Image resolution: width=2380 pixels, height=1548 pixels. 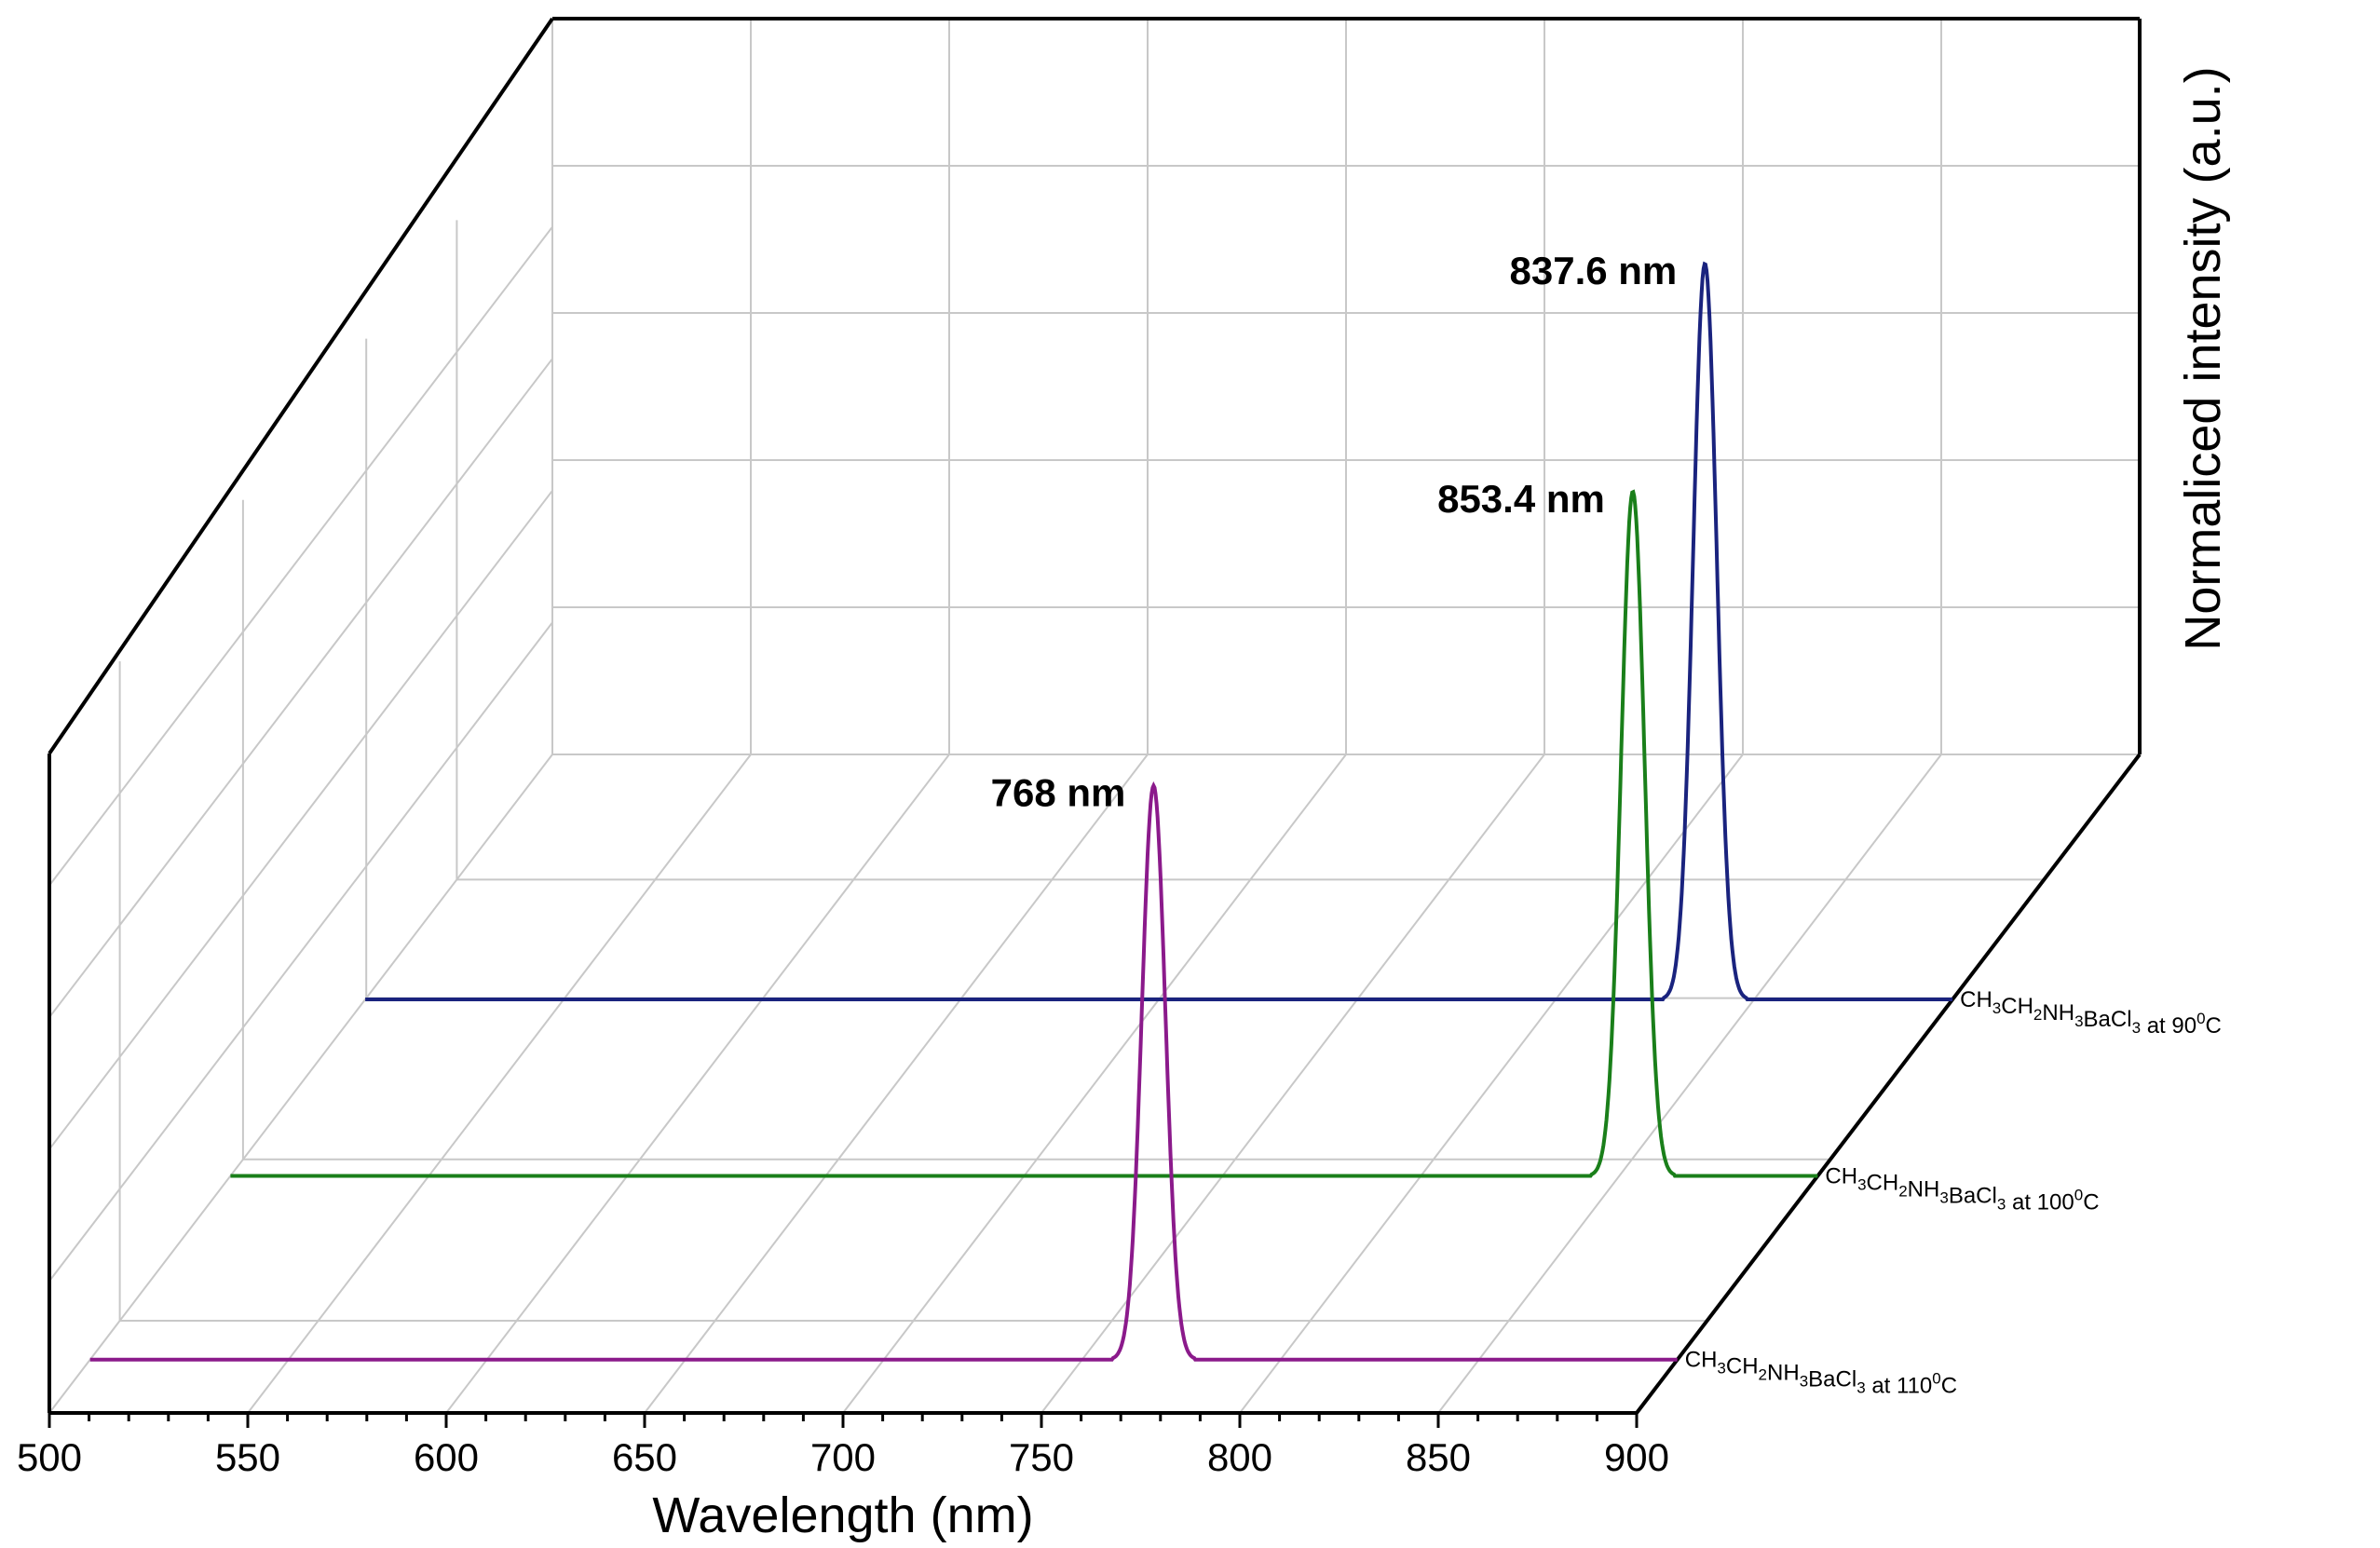 I want to click on x-tick-label: 550, so click(x=247, y=1457).